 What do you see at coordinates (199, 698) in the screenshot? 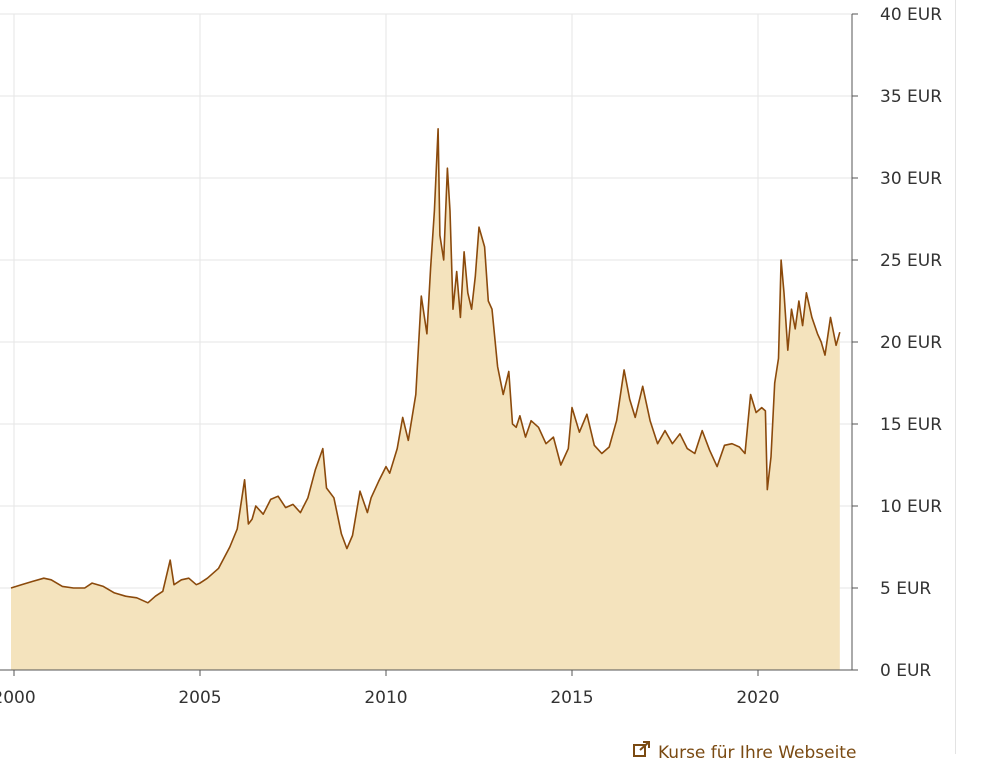
I see `x-tick-label: 2005` at bounding box center [199, 698].